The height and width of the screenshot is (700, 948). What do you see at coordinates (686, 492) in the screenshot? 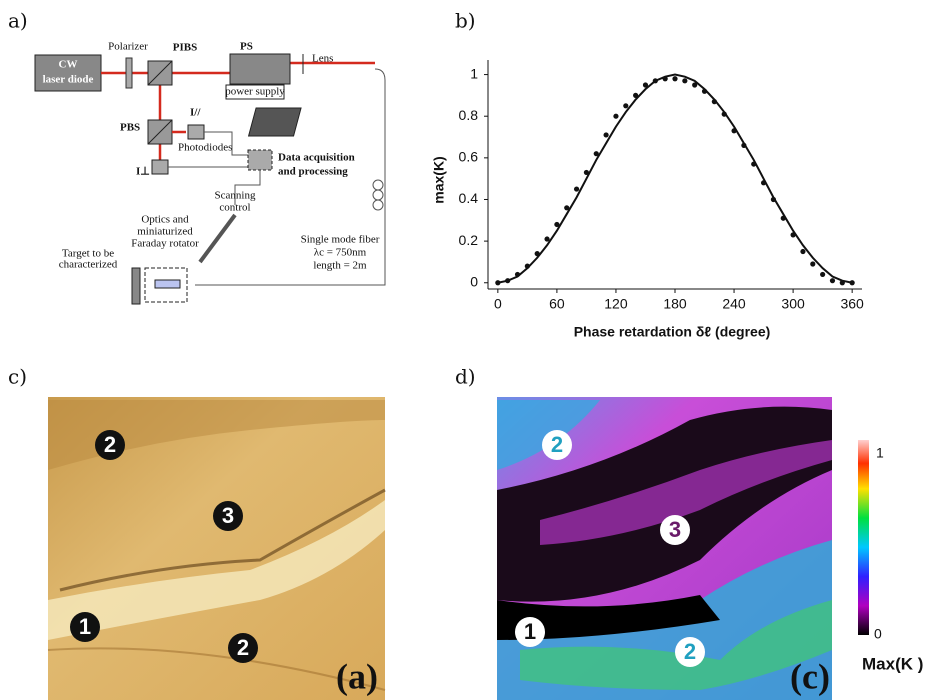
I see `band` at bounding box center [686, 492].